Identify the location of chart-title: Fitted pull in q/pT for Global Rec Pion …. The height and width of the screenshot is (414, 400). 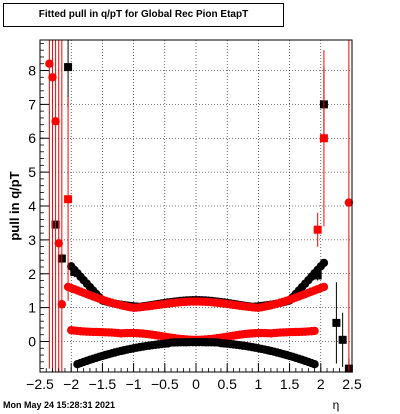
(143, 14).